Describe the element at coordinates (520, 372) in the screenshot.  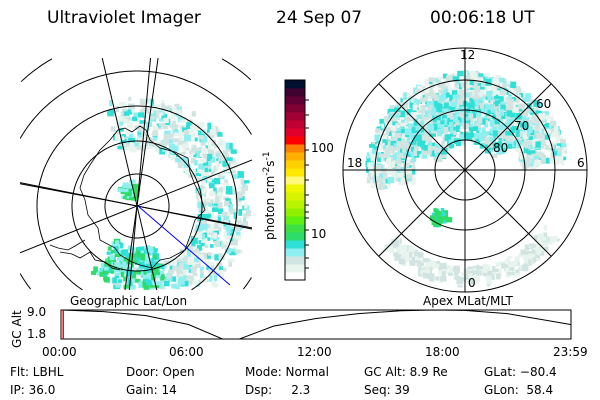
I see `glat-status: GLat: −80.4` at that location.